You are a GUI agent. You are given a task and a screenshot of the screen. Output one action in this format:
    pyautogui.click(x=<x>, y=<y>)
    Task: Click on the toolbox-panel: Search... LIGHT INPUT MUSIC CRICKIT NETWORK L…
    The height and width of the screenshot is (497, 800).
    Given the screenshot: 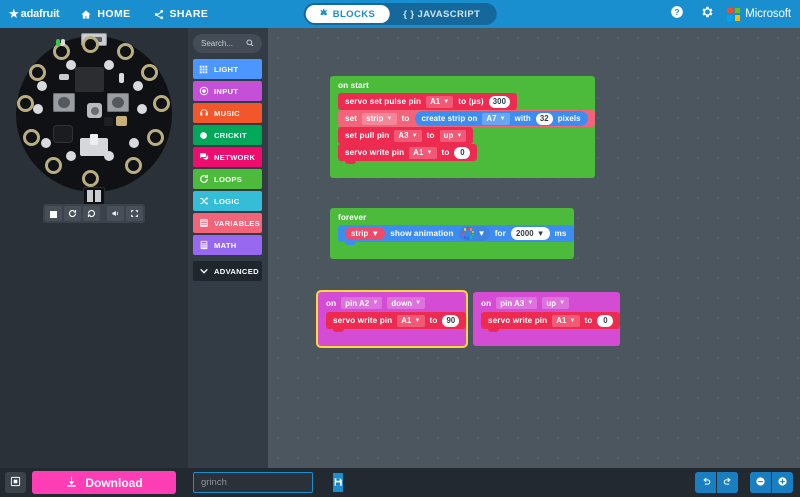 What is the action you would take?
    pyautogui.click(x=228, y=248)
    